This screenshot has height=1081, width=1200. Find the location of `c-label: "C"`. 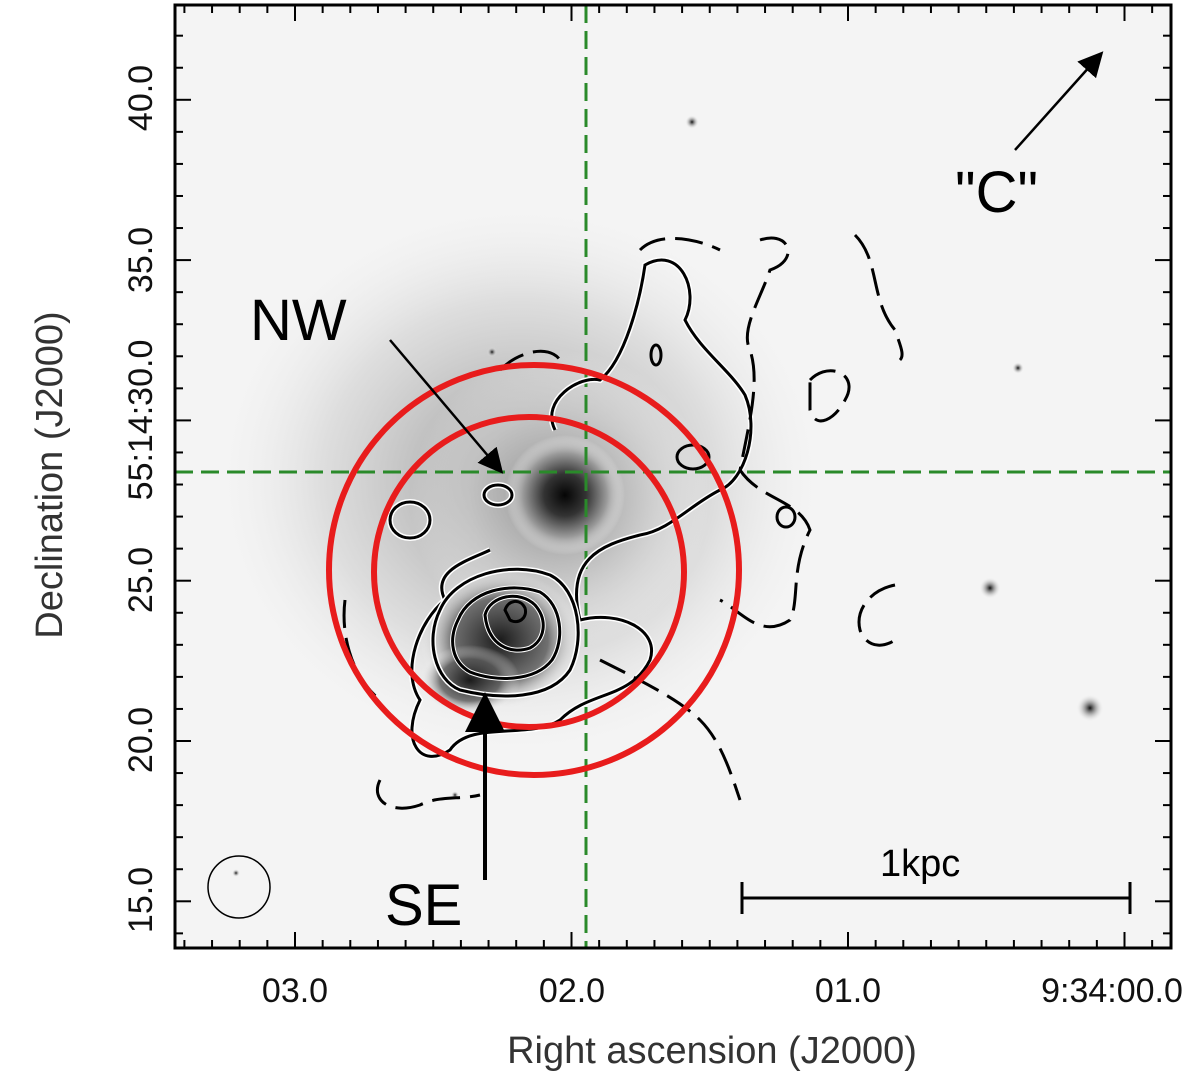

c-label: "C" is located at coordinates (996, 192).